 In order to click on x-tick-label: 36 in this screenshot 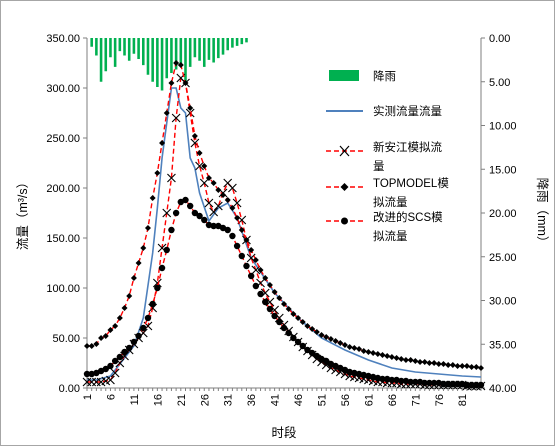, I will do `click(252, 400)`.